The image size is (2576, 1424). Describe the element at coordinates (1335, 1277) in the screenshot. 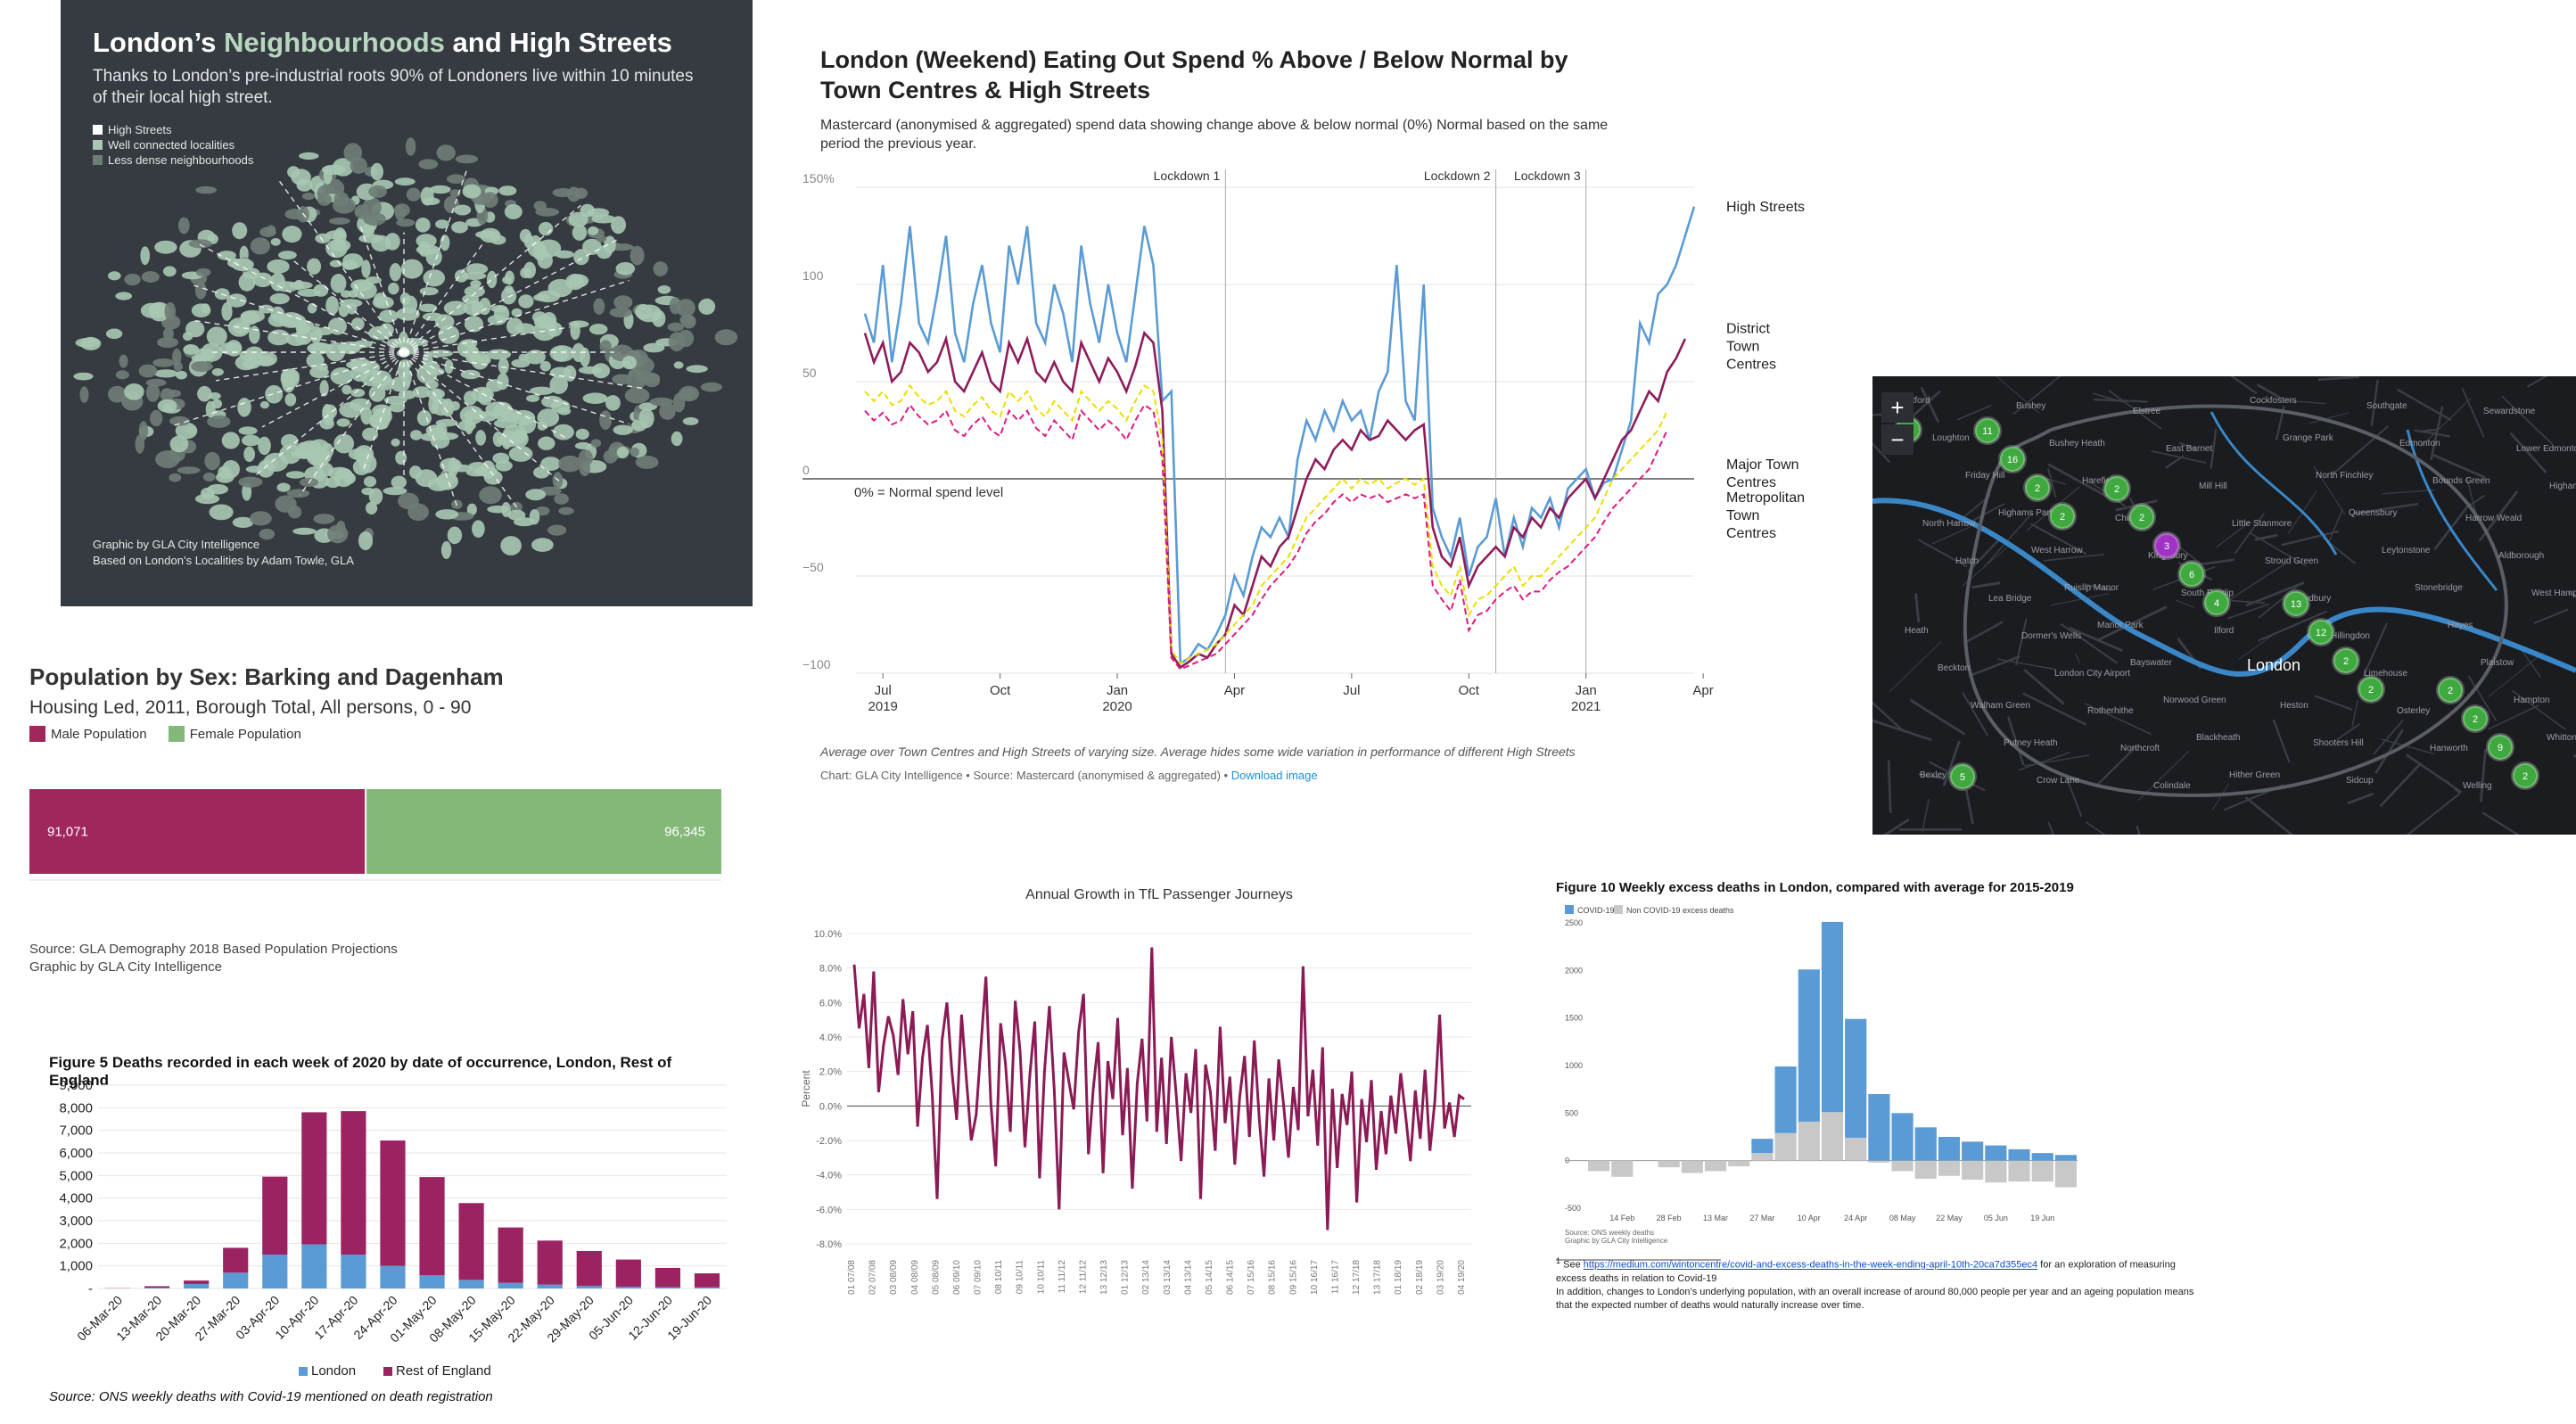

I see `x-tick-label: 11 16/17` at that location.